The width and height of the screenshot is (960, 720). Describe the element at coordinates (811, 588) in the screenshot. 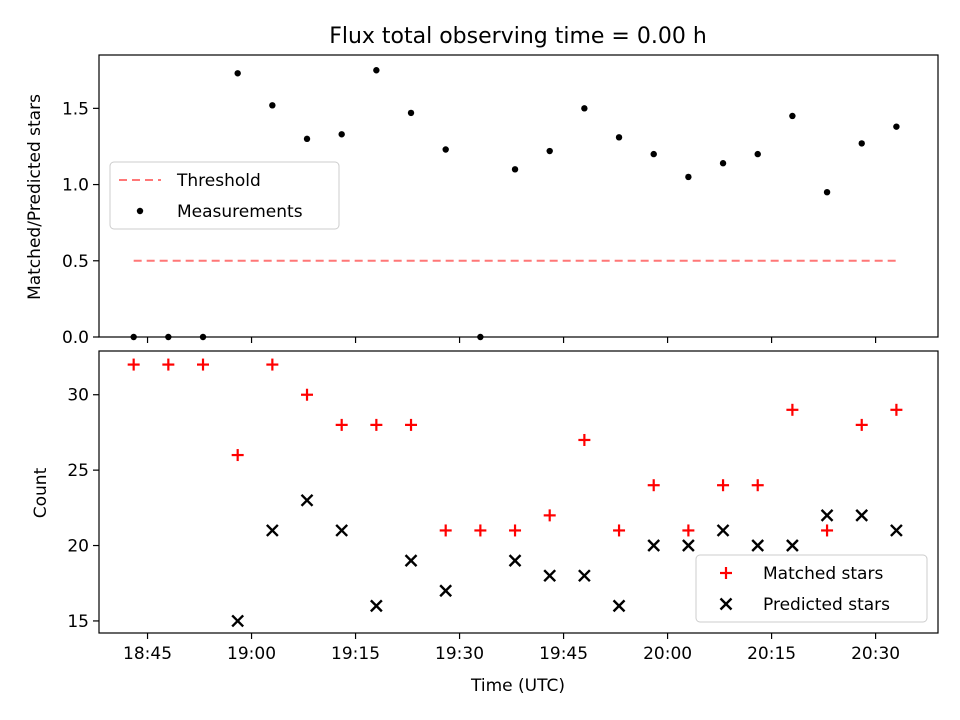

I see `bottom-legend-box` at that location.